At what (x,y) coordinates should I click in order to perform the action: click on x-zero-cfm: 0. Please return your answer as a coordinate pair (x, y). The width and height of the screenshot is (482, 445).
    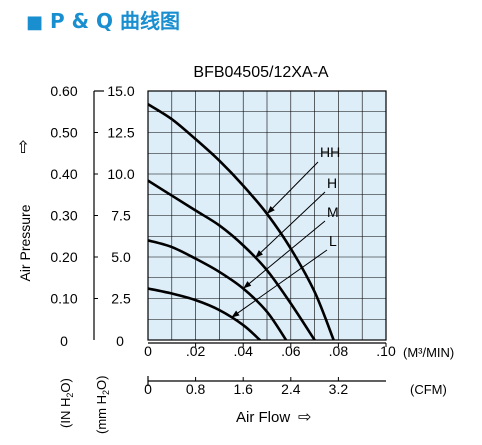
    Looking at the image, I should click on (148, 389).